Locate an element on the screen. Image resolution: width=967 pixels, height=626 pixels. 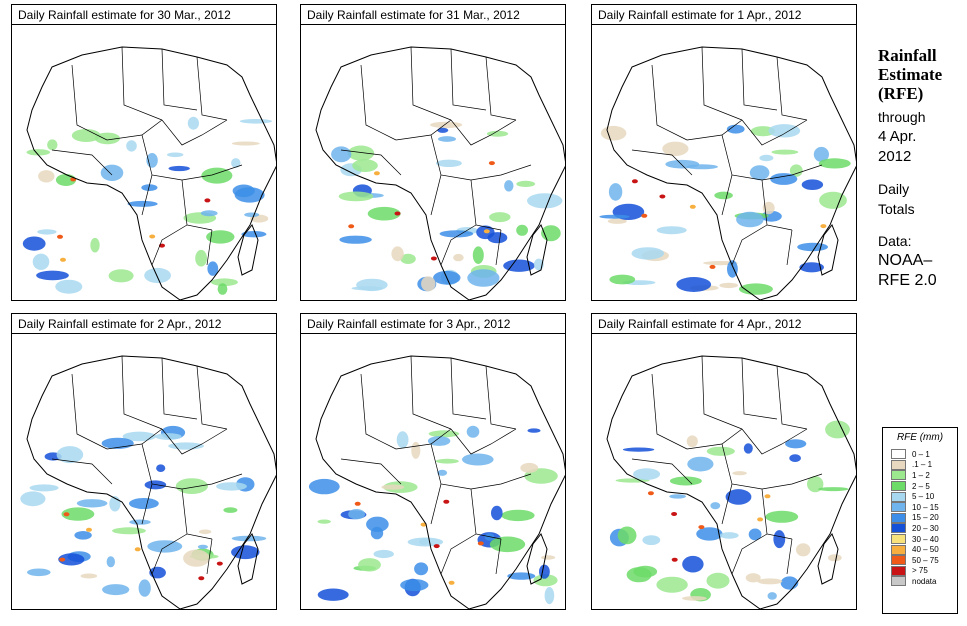
legend-item: 40 – 50 is located at coordinates (924, 549).